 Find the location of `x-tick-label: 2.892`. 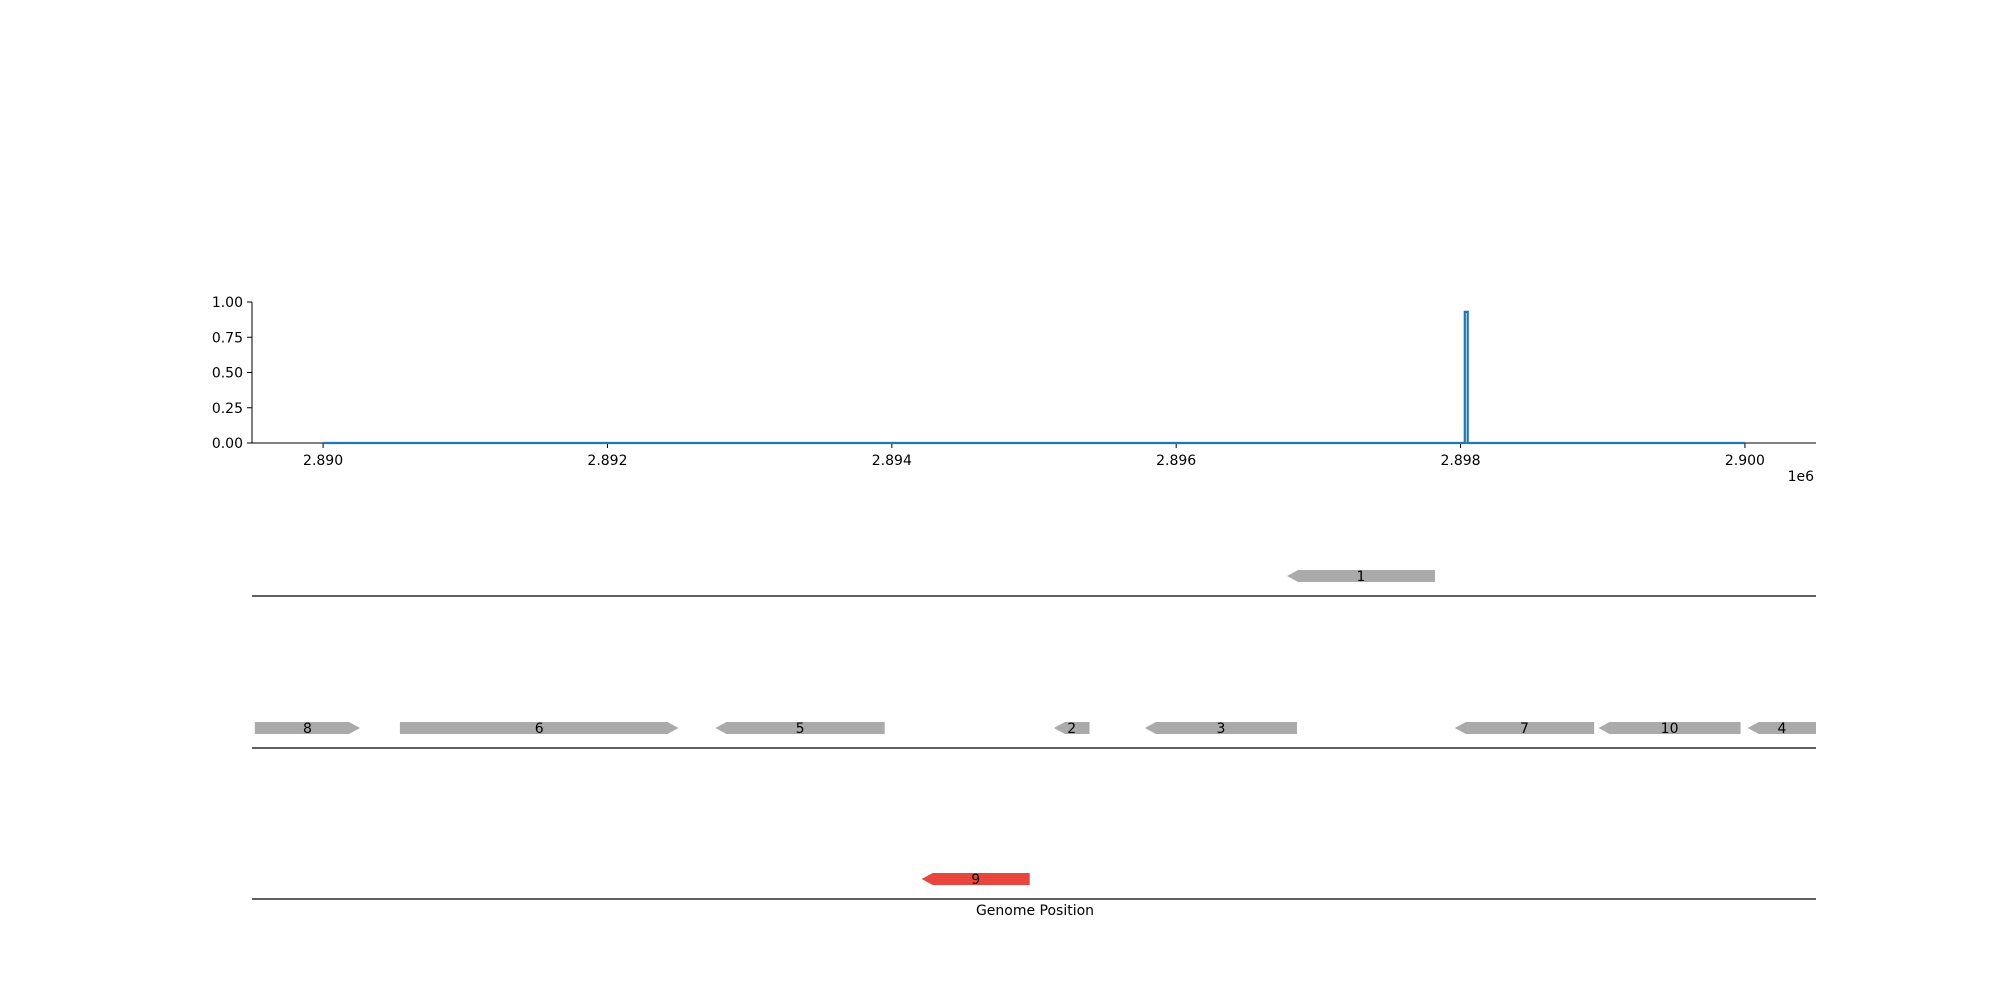

x-tick-label: 2.892 is located at coordinates (607, 461).